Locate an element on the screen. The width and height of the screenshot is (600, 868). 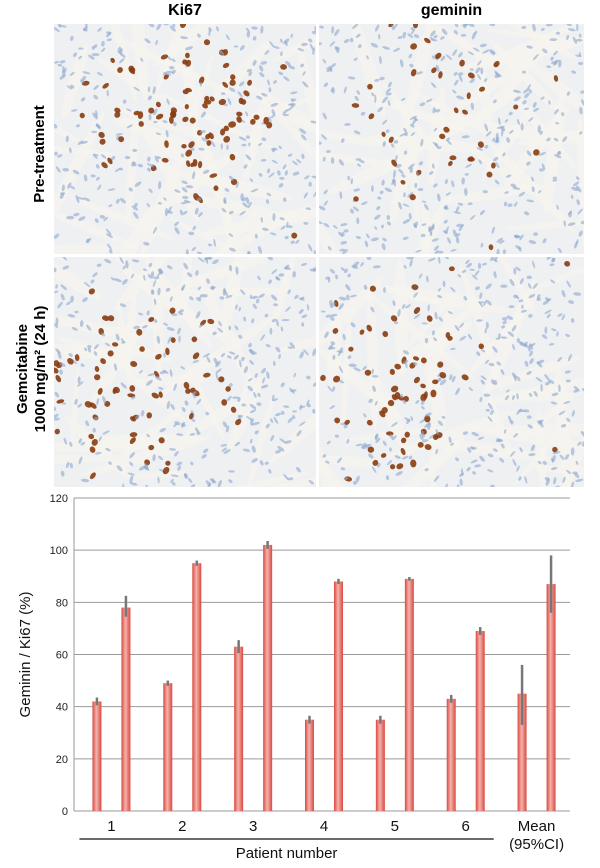
micrograph-gem-geminin is located at coordinates (451, 372).